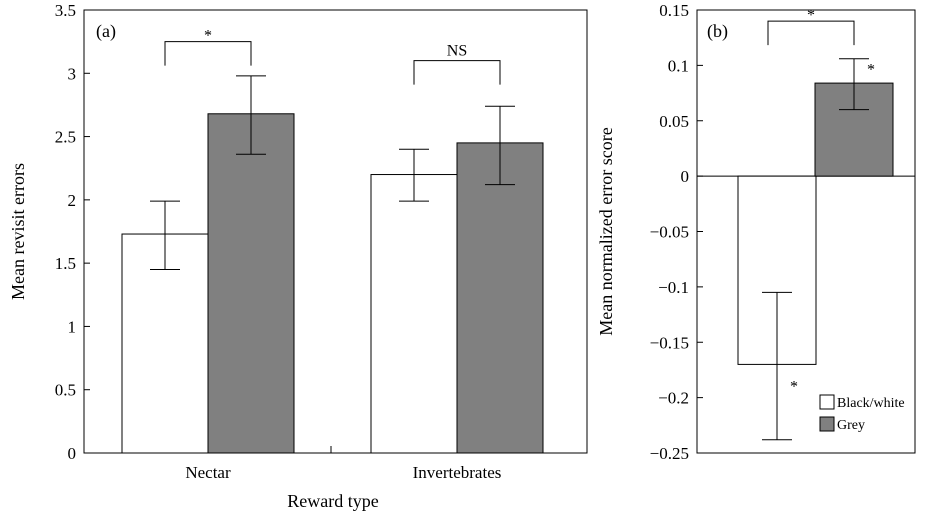  What do you see at coordinates (72, 326) in the screenshot?
I see `y-tick-label: 1` at bounding box center [72, 326].